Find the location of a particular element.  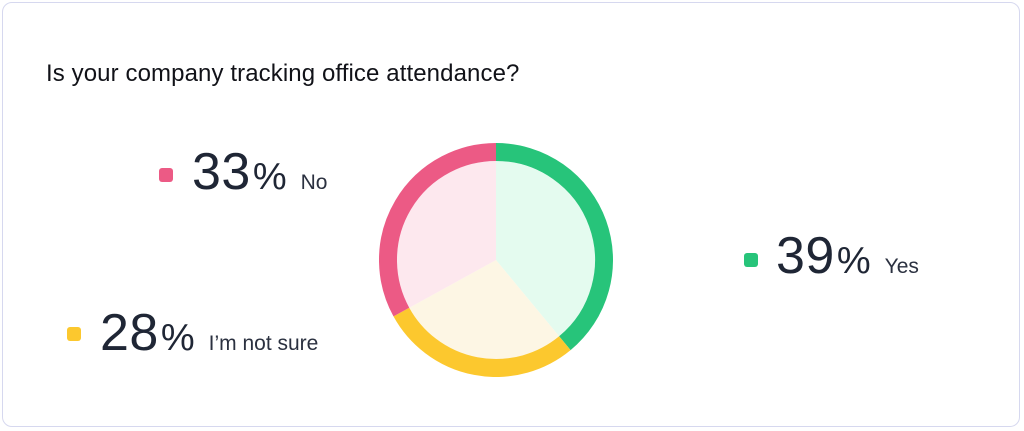

legend-swatch-no is located at coordinates (166, 175).